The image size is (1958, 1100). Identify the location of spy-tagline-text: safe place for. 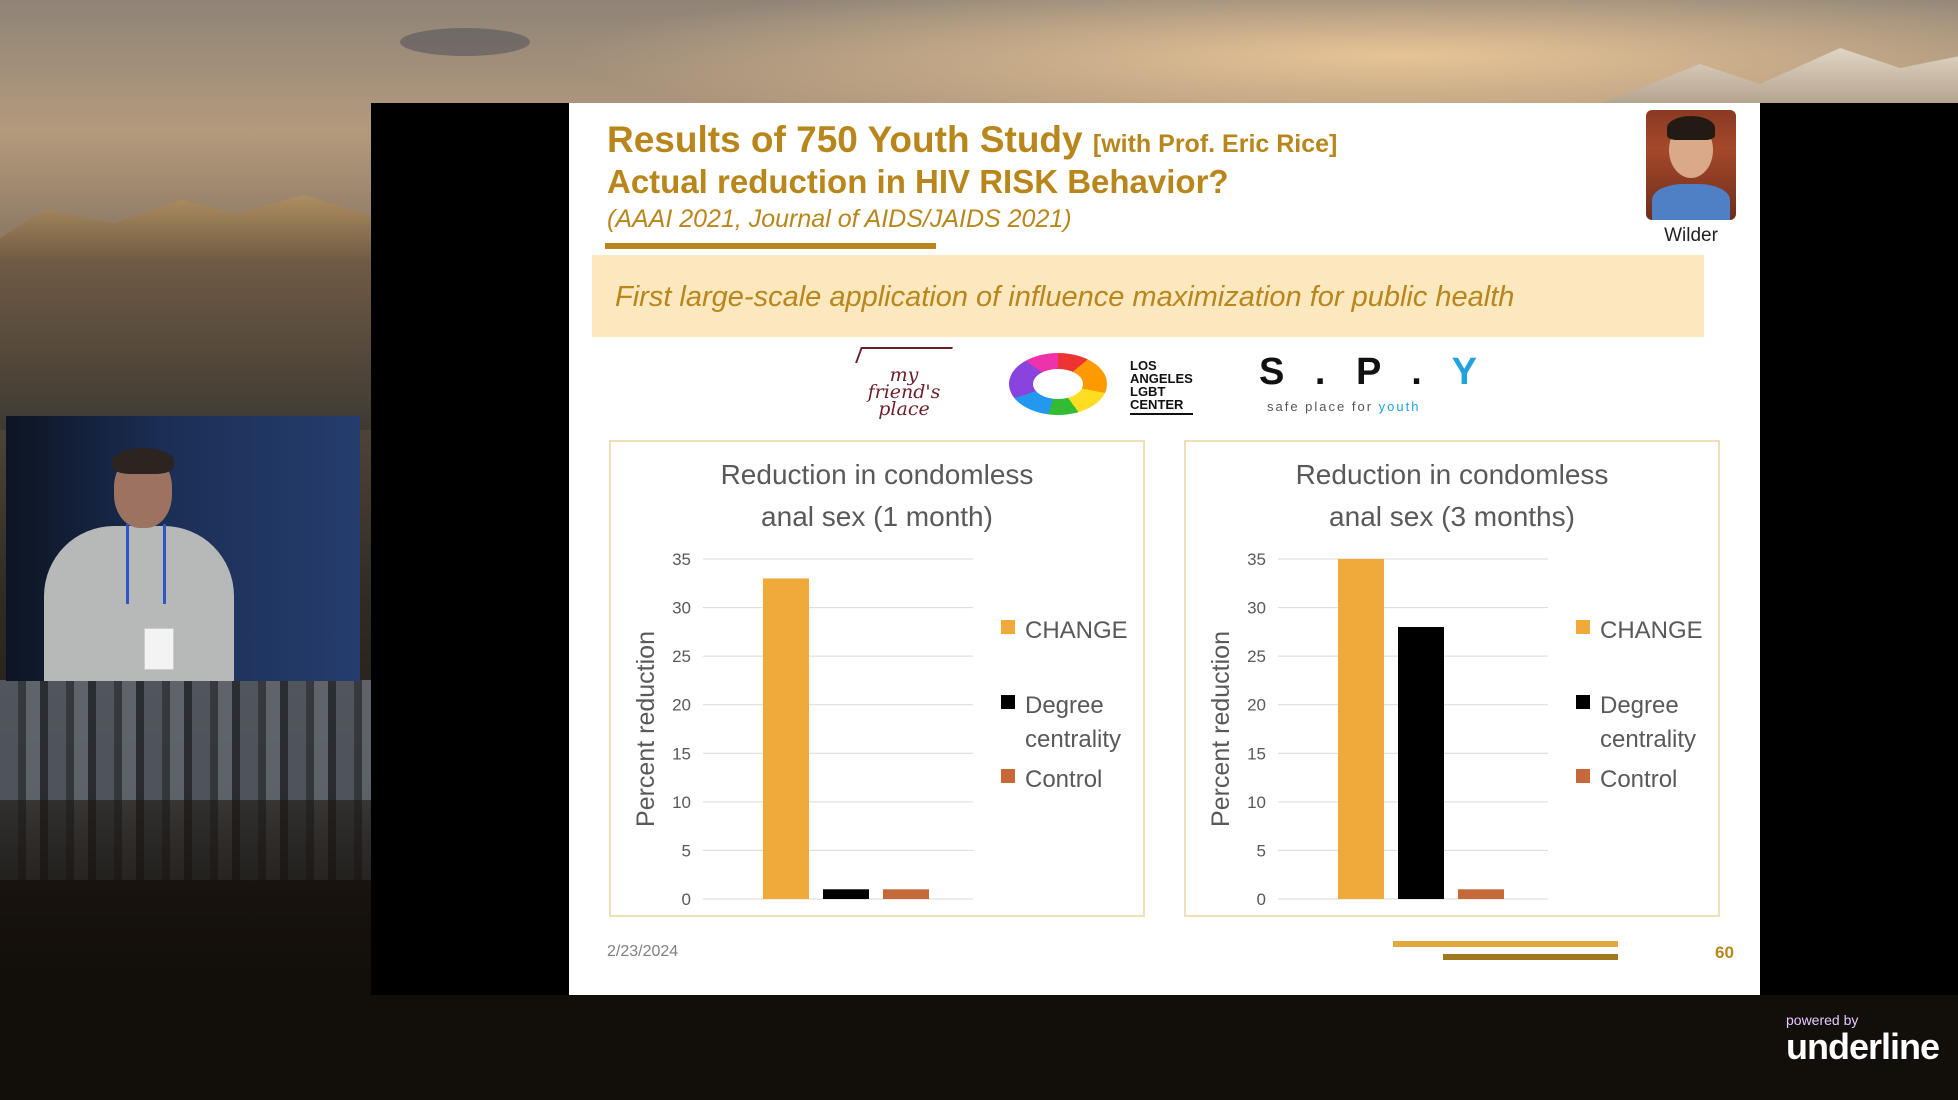
(1323, 406).